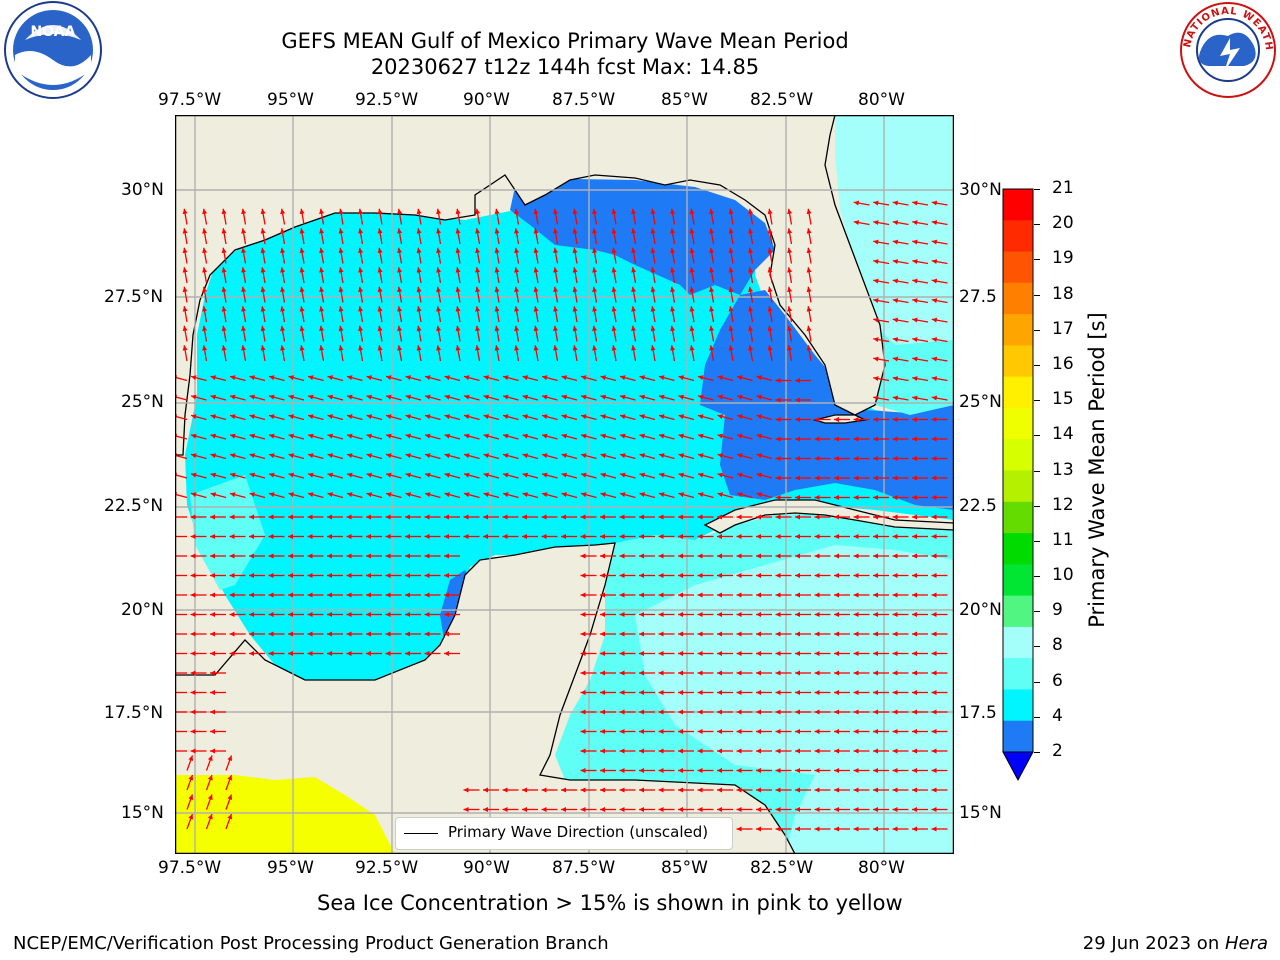  What do you see at coordinates (1063, 293) in the screenshot?
I see `colorbar-tick-label: 18` at bounding box center [1063, 293].